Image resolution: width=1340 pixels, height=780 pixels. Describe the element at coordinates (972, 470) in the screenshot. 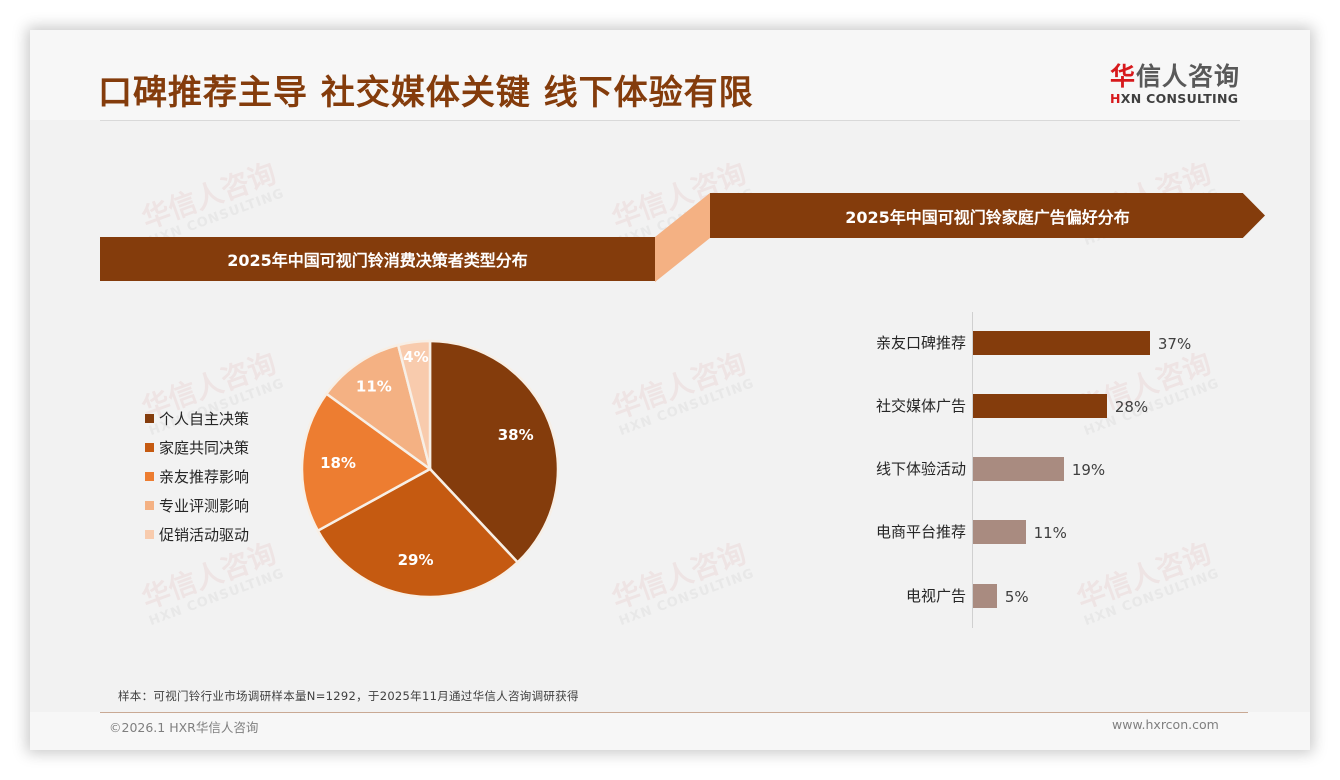

I see `bar-axis` at that location.